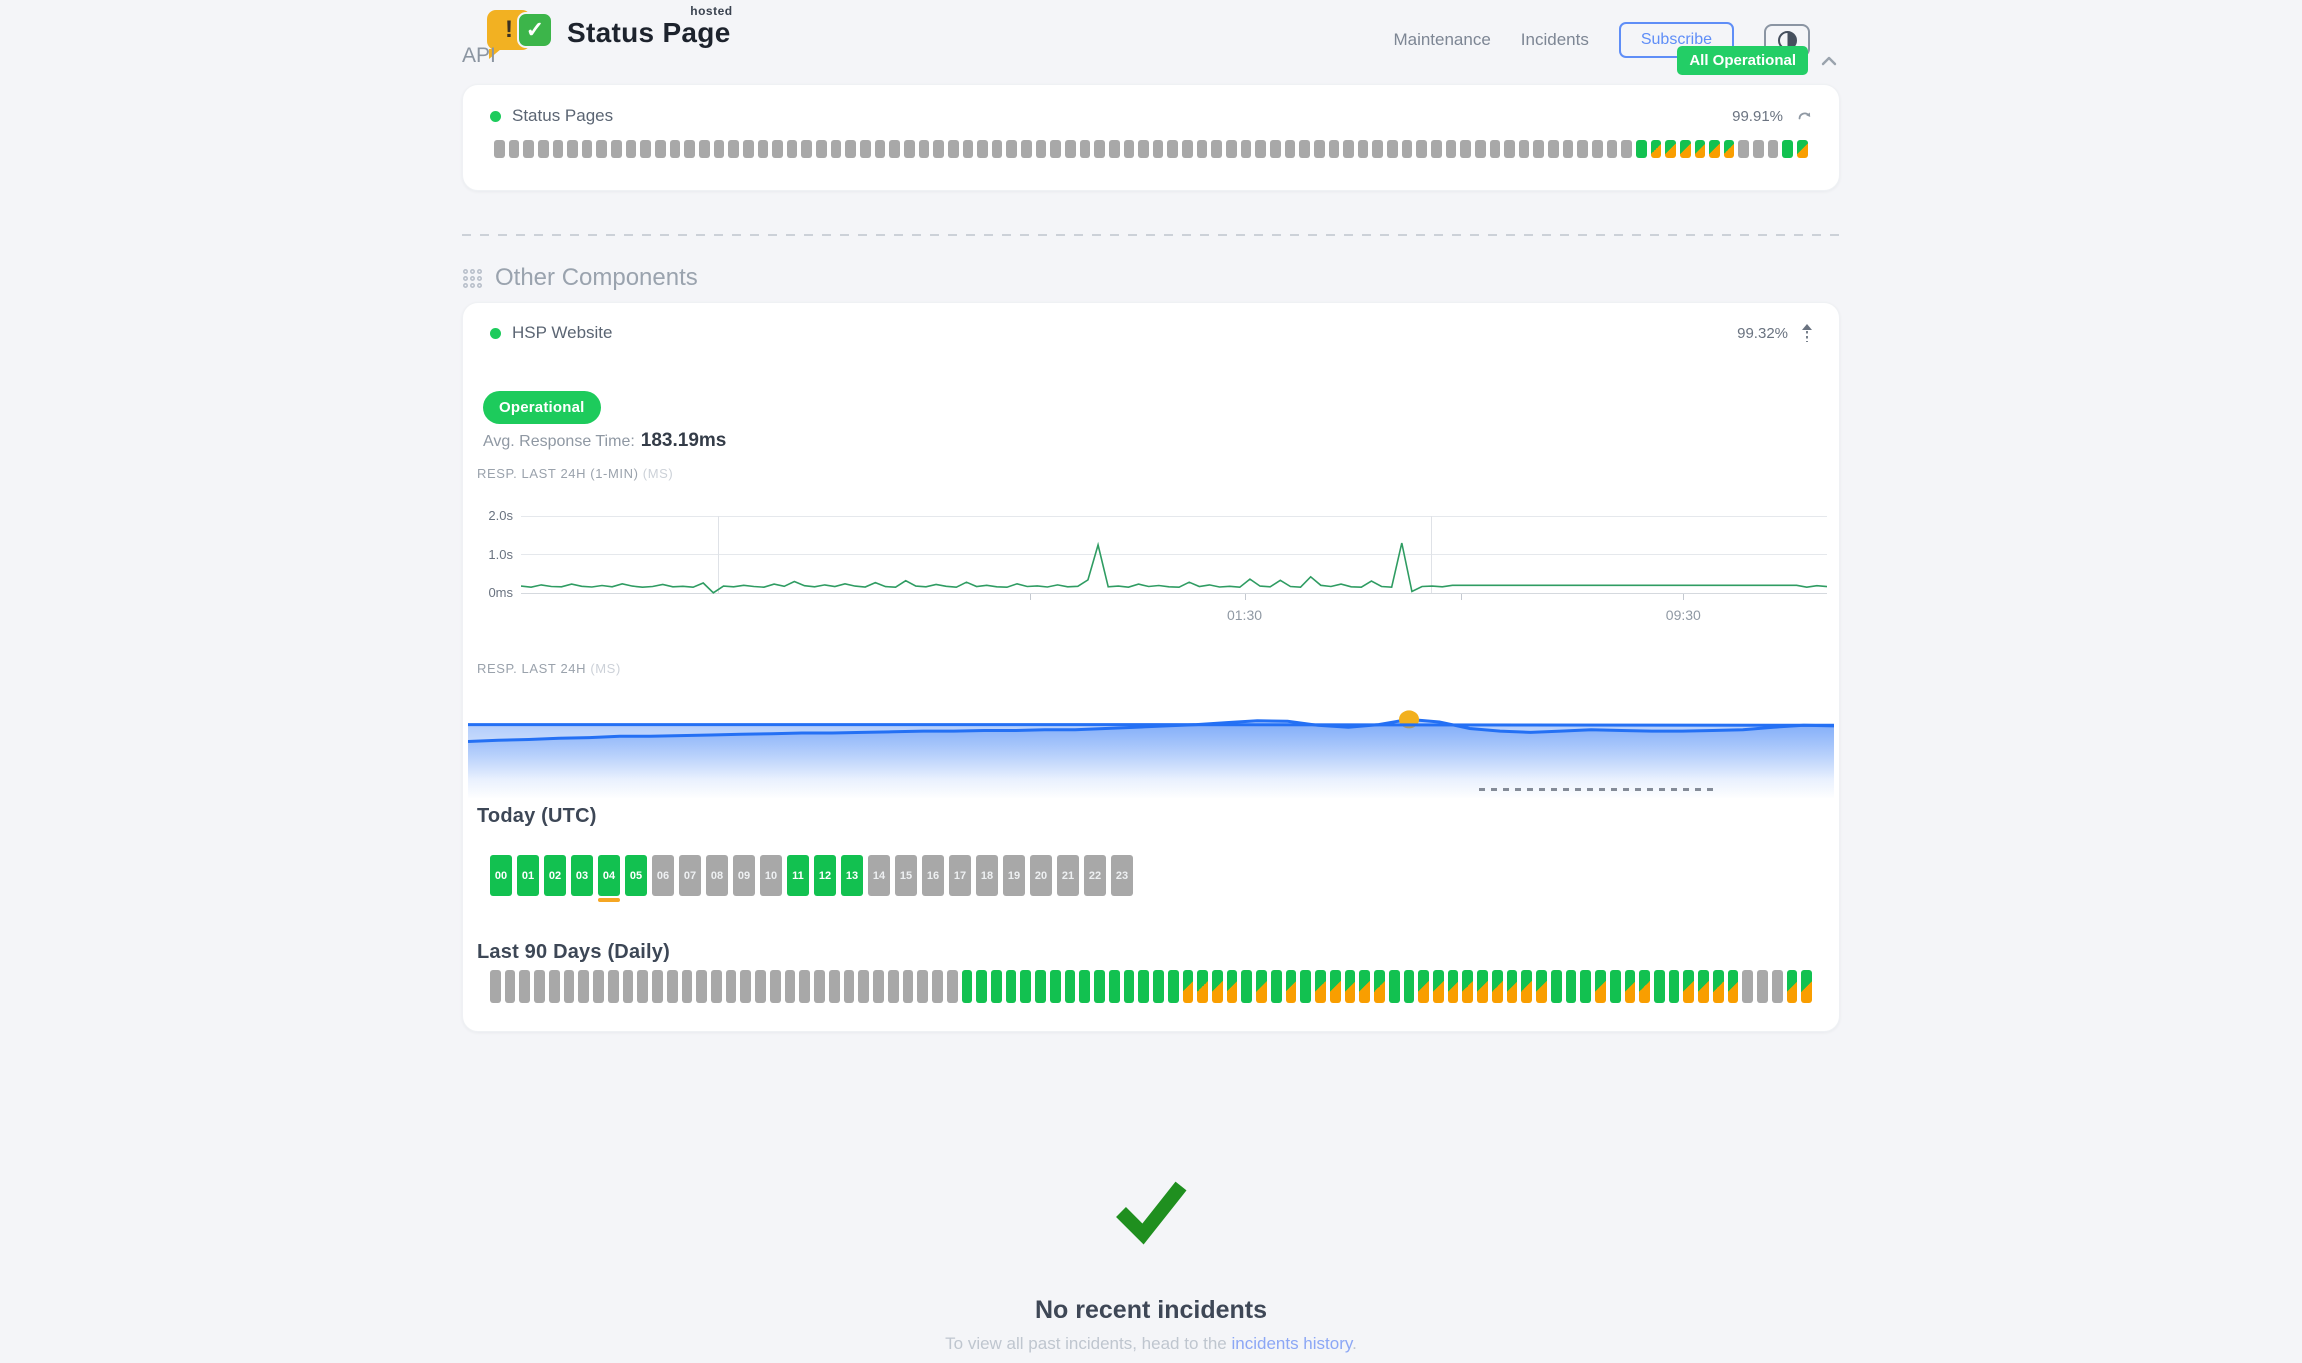 The height and width of the screenshot is (1363, 2302). What do you see at coordinates (1804, 116) in the screenshot?
I see `refresh-icon` at bounding box center [1804, 116].